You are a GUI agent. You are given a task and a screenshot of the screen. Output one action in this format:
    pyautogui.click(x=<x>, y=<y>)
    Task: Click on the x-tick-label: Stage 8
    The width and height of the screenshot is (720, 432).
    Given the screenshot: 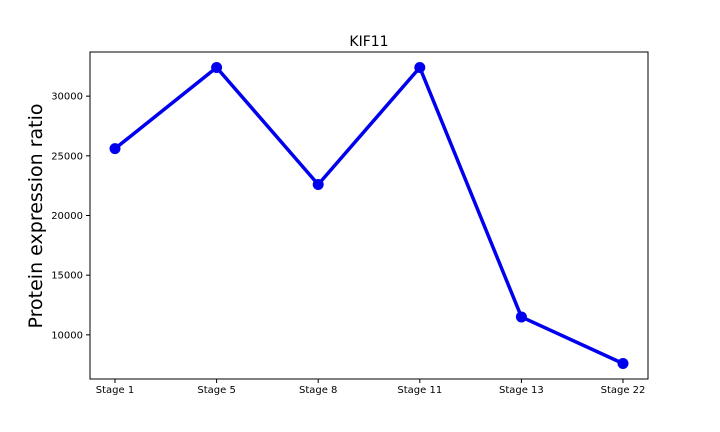 What is the action you would take?
    pyautogui.click(x=318, y=390)
    